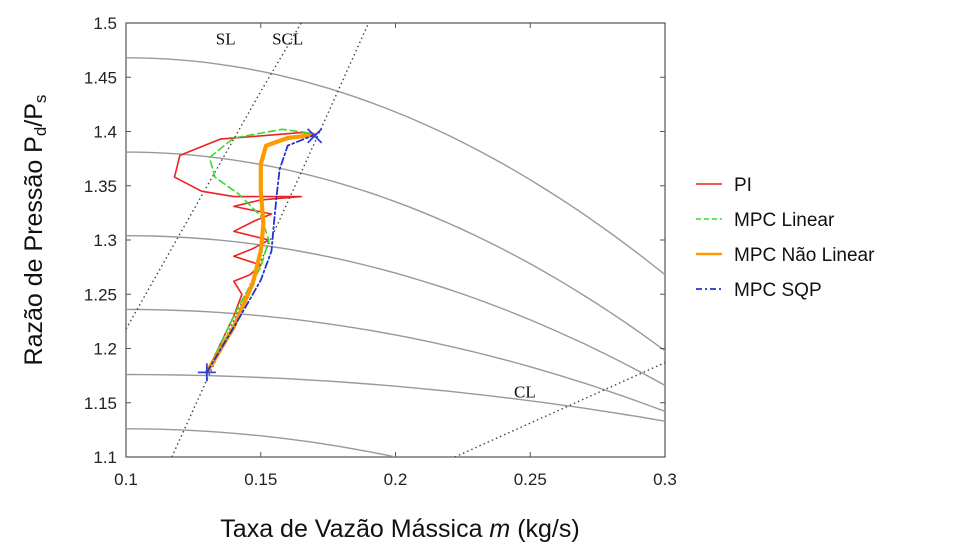  I want to click on markers, so click(260, 255).